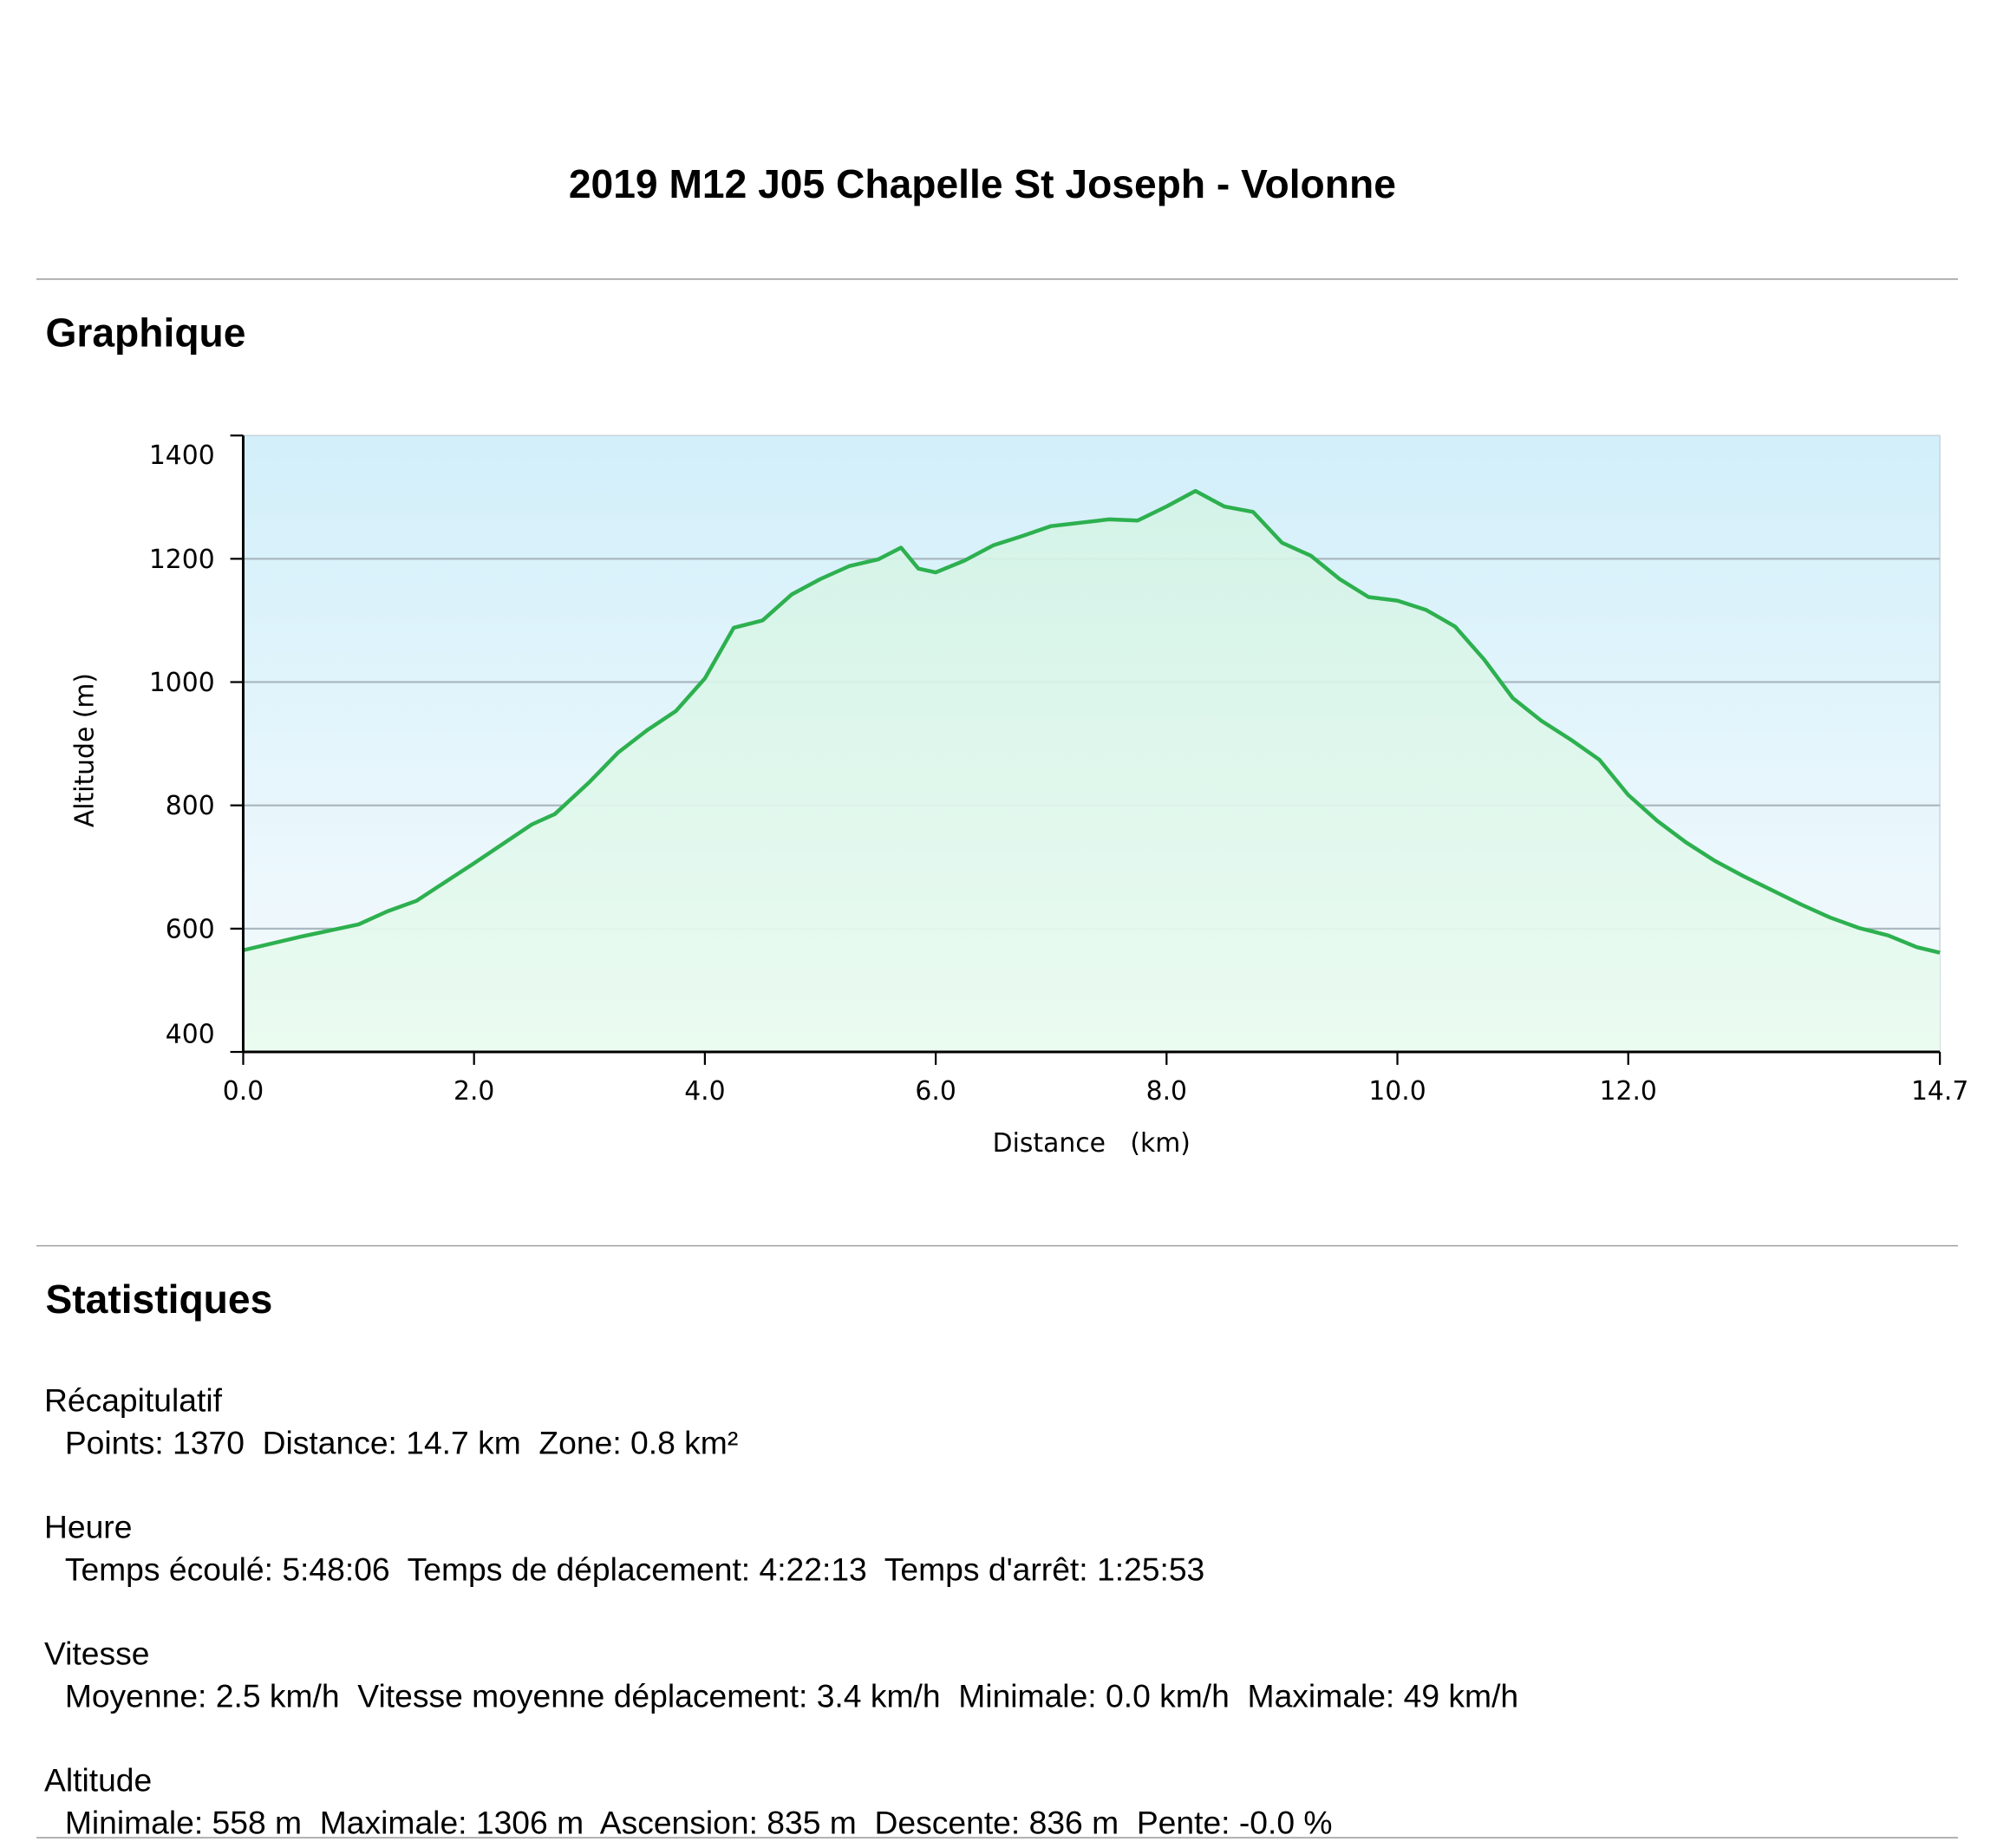 The height and width of the screenshot is (1848, 1997). Describe the element at coordinates (190, 806) in the screenshot. I see `y-tick-label: 800` at that location.